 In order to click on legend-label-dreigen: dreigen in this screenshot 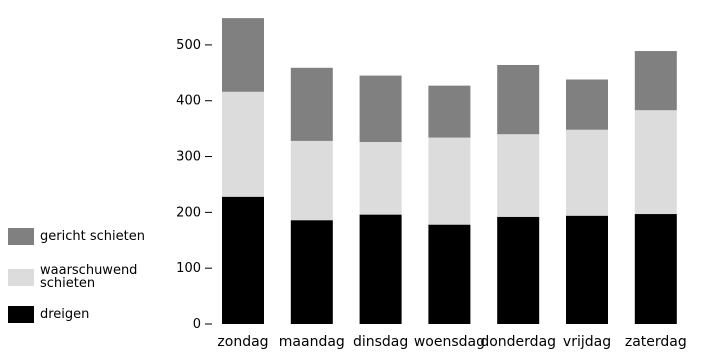, I will do `click(65, 314)`.